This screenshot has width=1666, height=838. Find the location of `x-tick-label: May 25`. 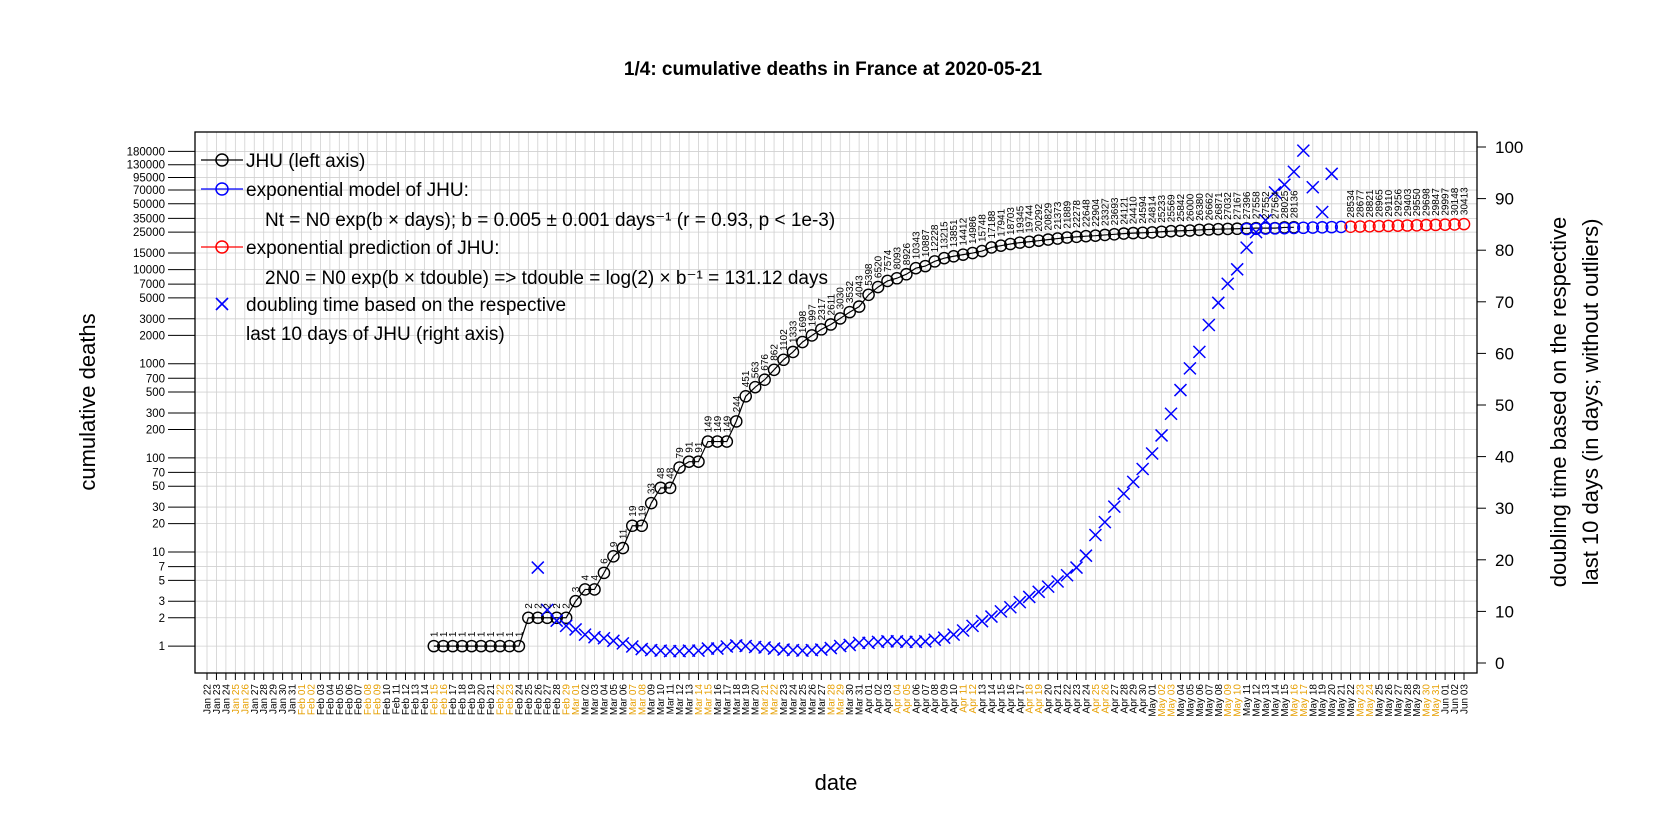

x-tick-label: May 25 is located at coordinates (1379, 700).